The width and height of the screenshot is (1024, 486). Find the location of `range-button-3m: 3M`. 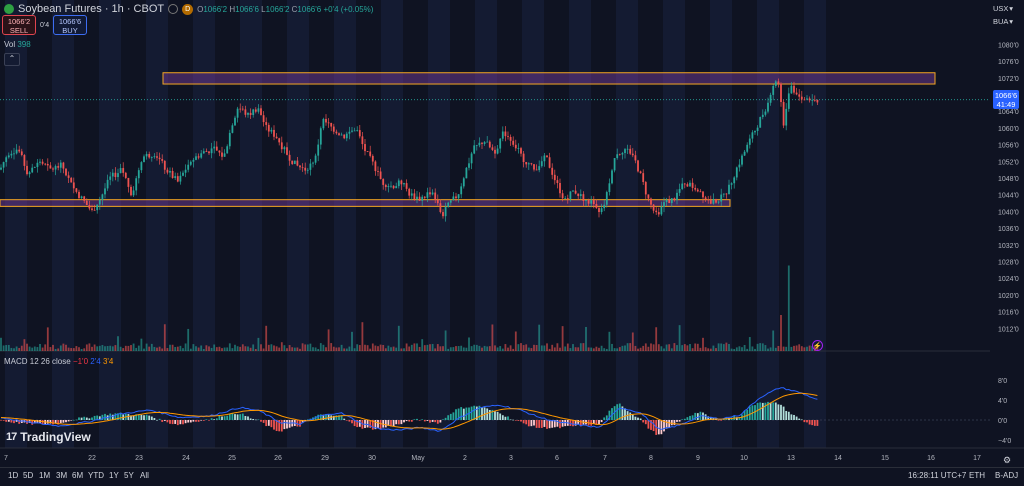

range-button-3m: 3M is located at coordinates (62, 475).